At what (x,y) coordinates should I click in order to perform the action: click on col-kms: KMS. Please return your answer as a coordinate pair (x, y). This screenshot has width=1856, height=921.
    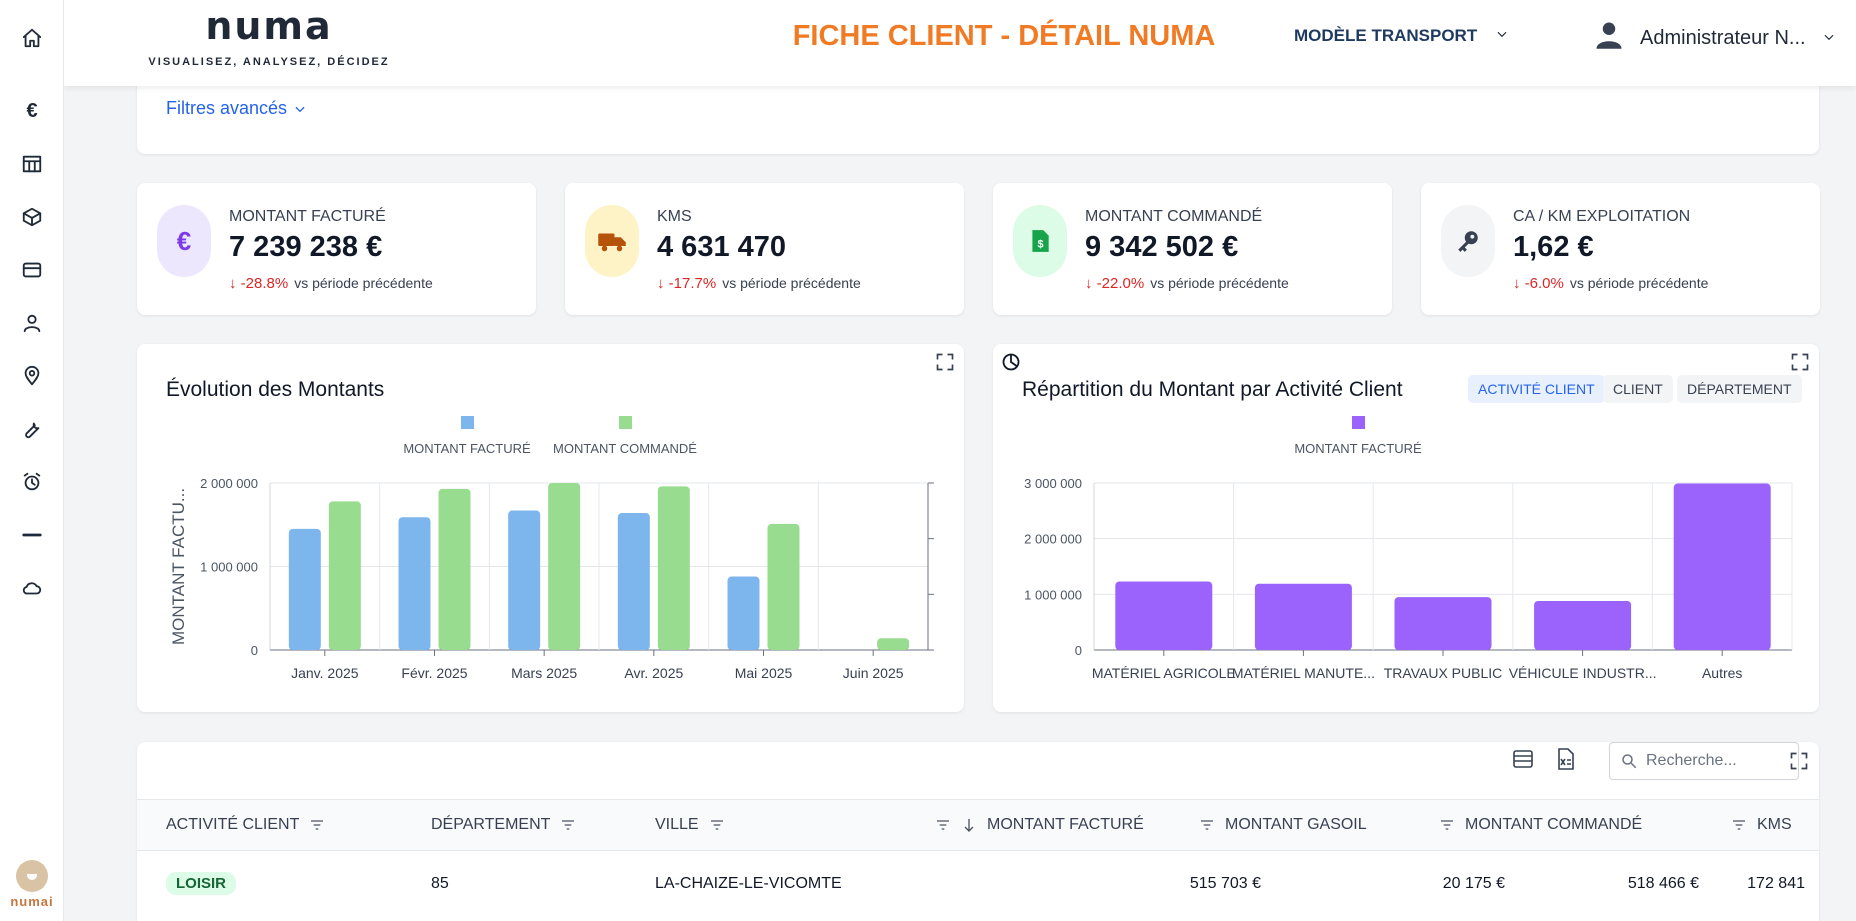
    Looking at the image, I should click on (1761, 825).